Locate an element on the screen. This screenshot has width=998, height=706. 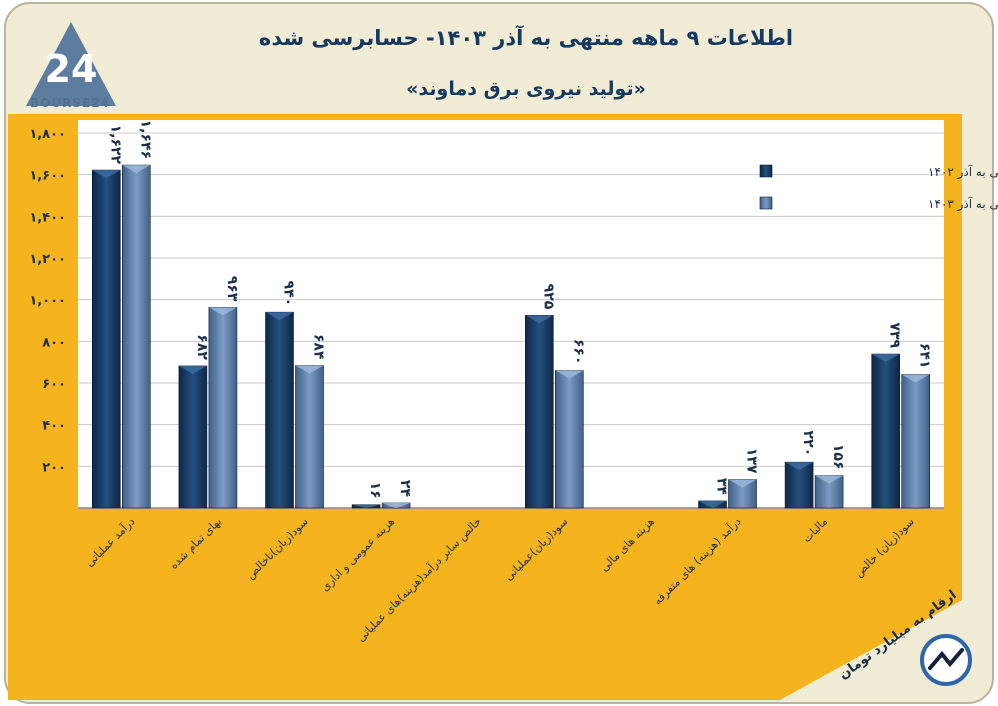
y-tick-label: ۱,۸۰۰ is located at coordinates (47, 134).